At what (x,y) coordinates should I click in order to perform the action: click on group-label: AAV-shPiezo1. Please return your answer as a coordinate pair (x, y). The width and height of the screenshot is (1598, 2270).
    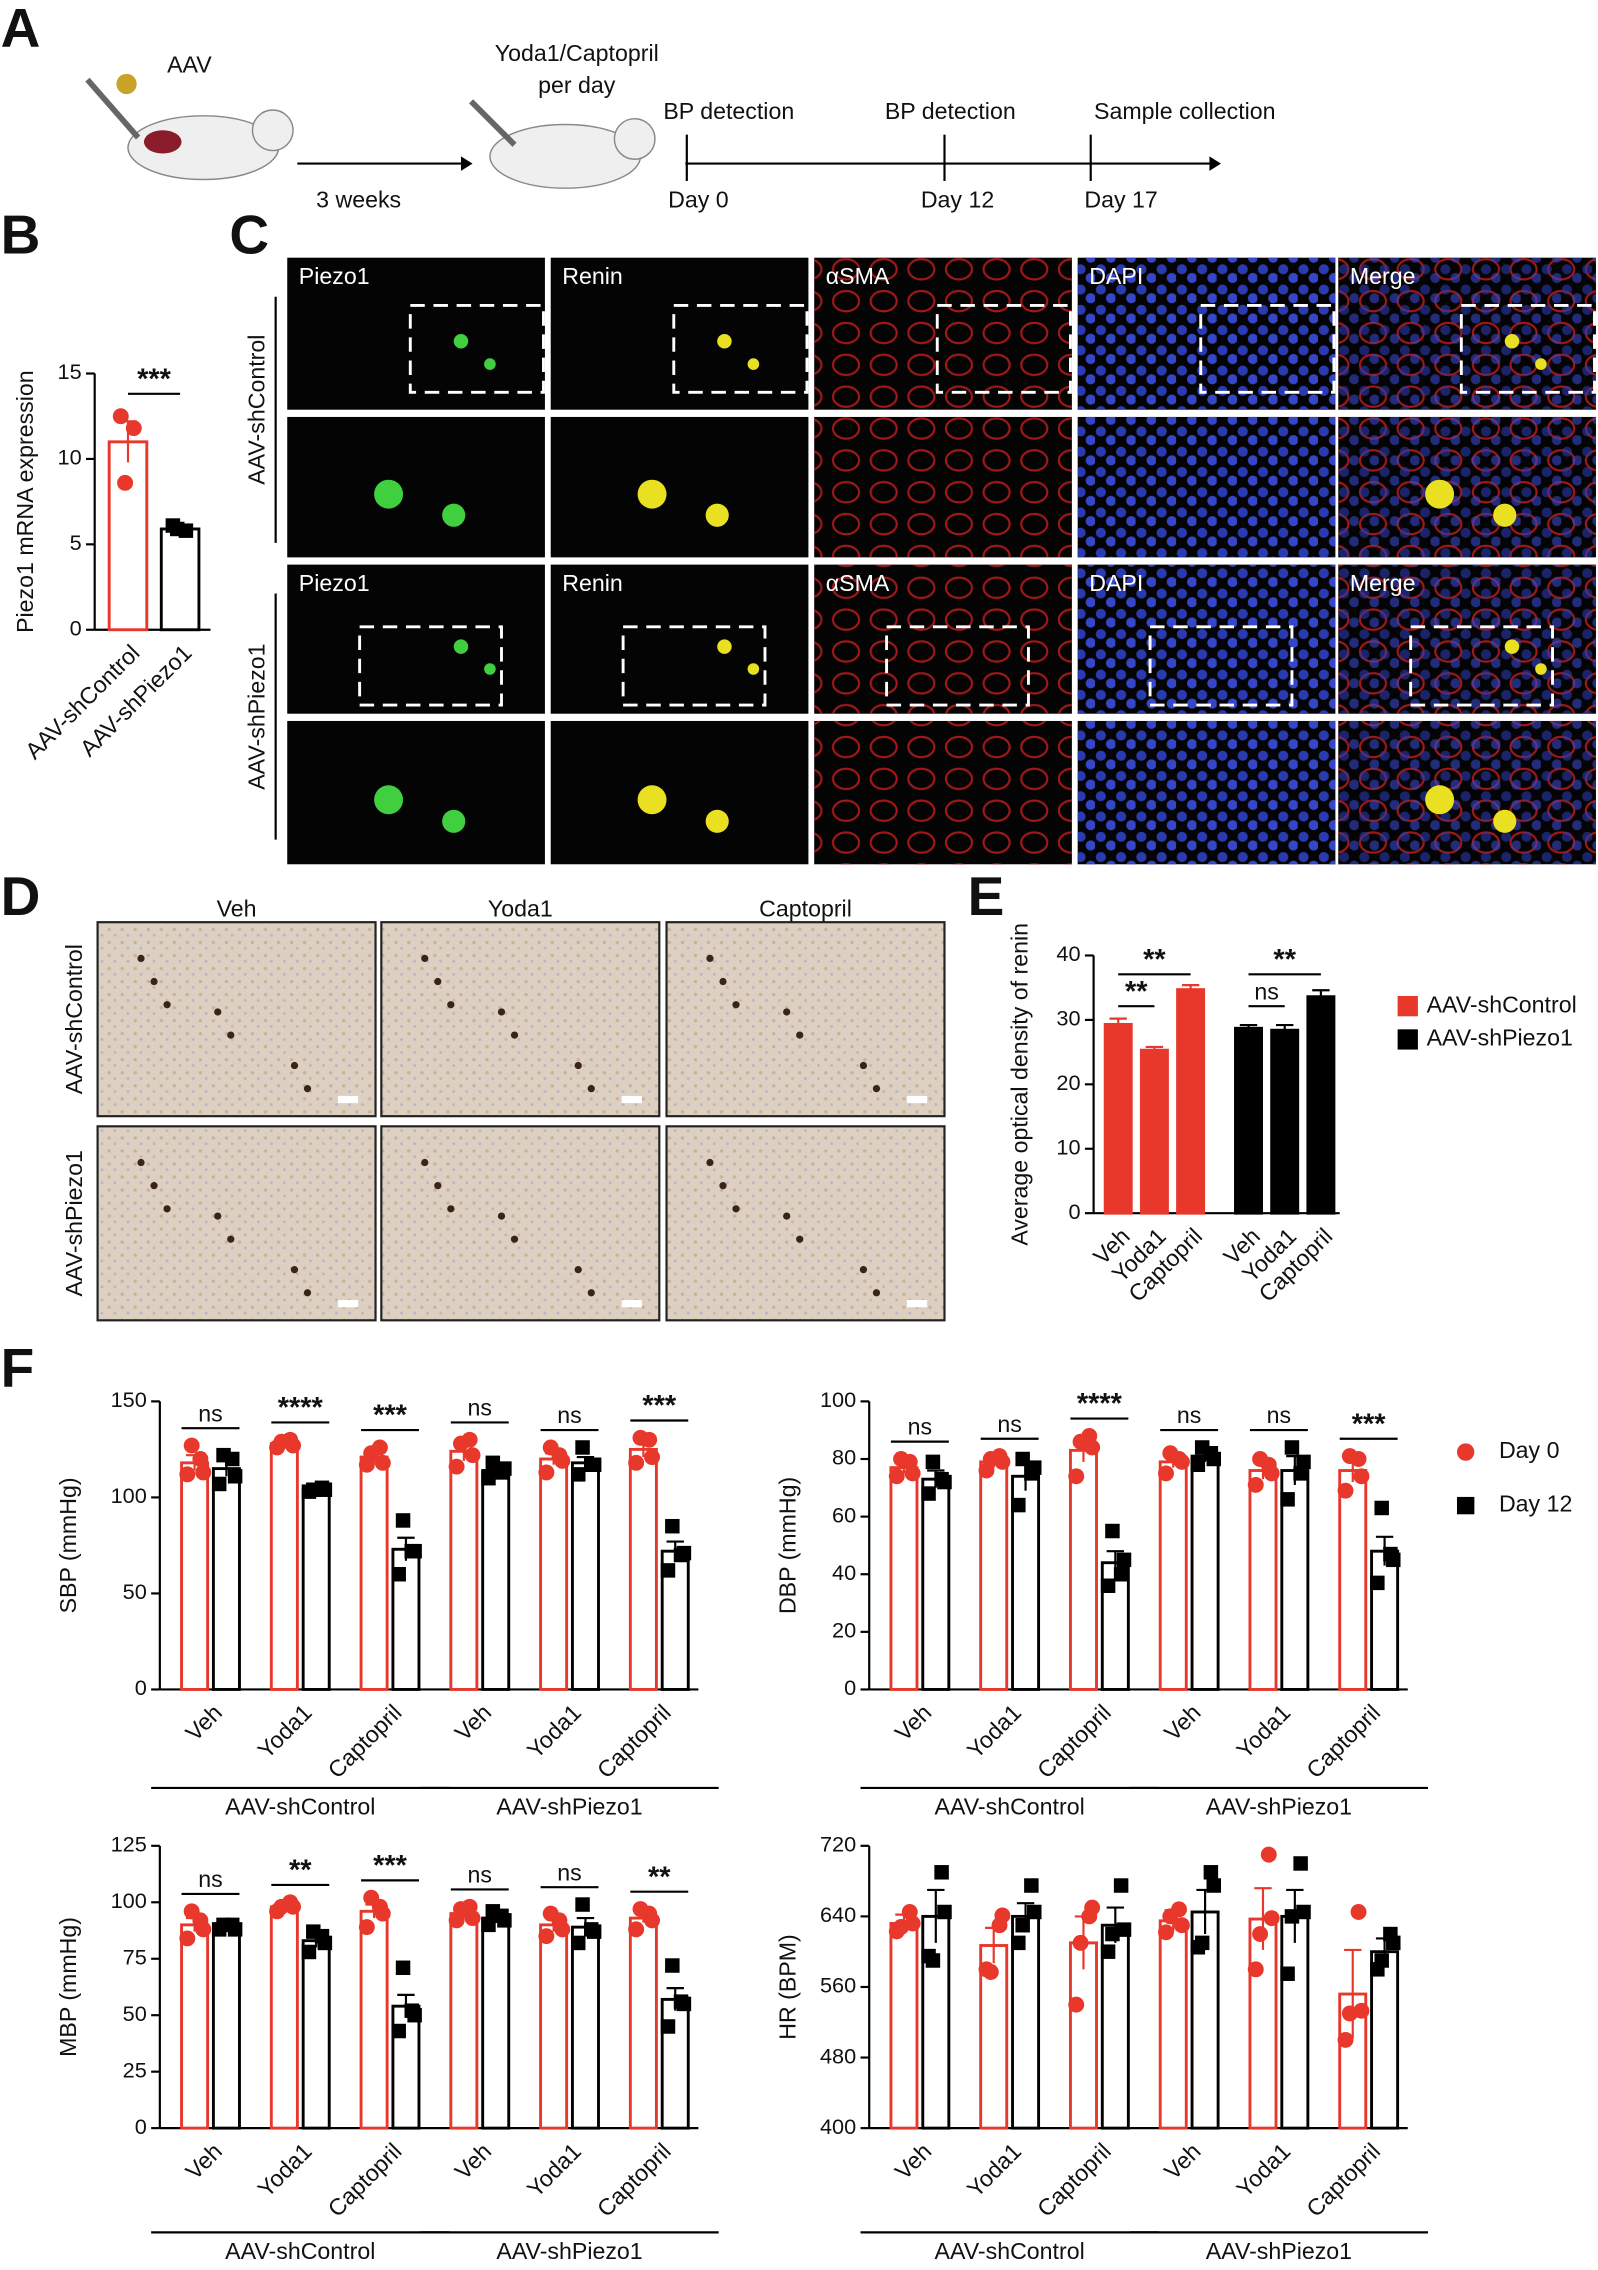
    Looking at the image, I should click on (569, 1806).